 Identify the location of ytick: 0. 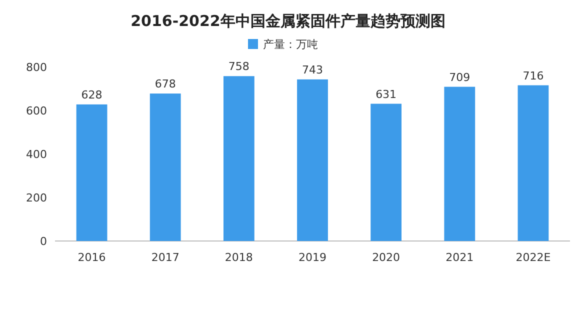
(43, 241).